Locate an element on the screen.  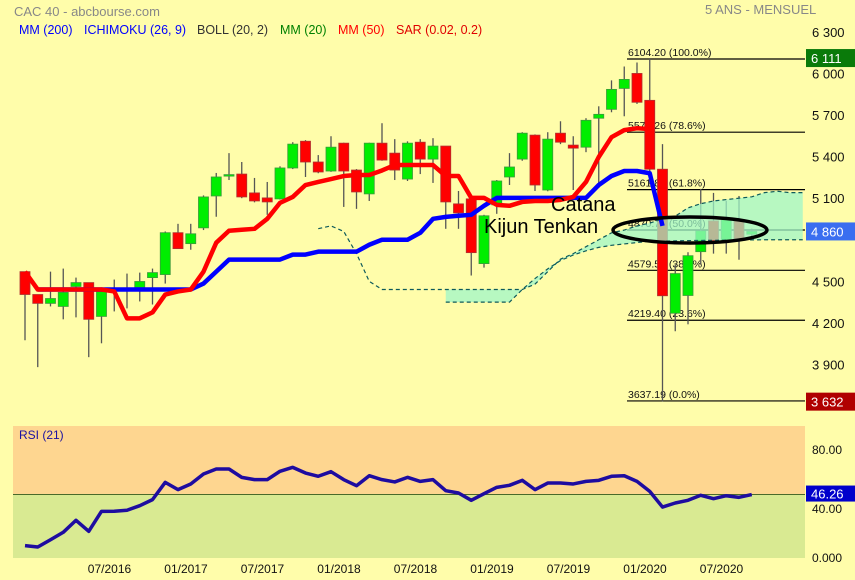
price-tick-label: 4 200 is located at coordinates (828, 323).